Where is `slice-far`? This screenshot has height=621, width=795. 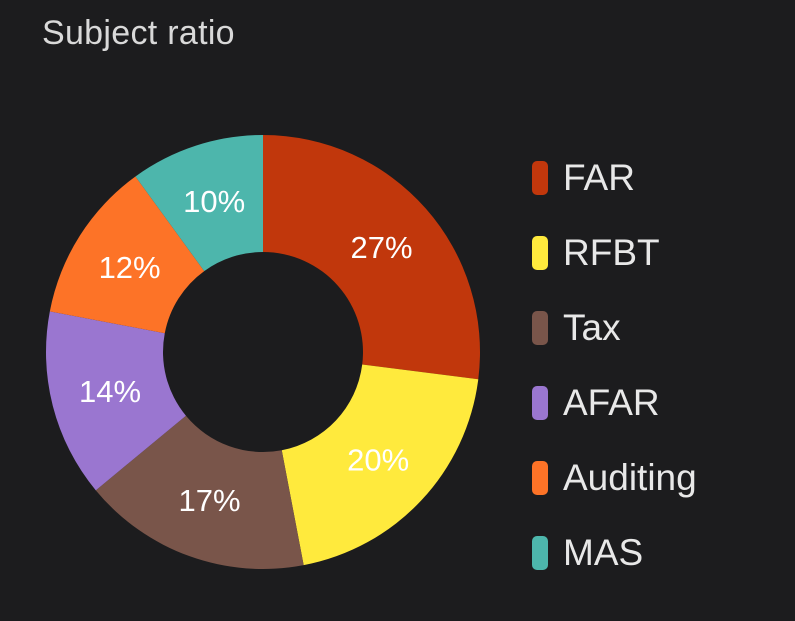
slice-far is located at coordinates (371, 257).